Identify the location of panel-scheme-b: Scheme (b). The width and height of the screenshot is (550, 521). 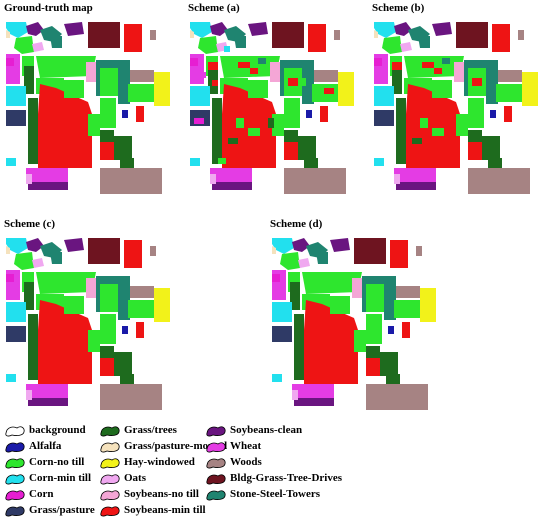
(457, 99).